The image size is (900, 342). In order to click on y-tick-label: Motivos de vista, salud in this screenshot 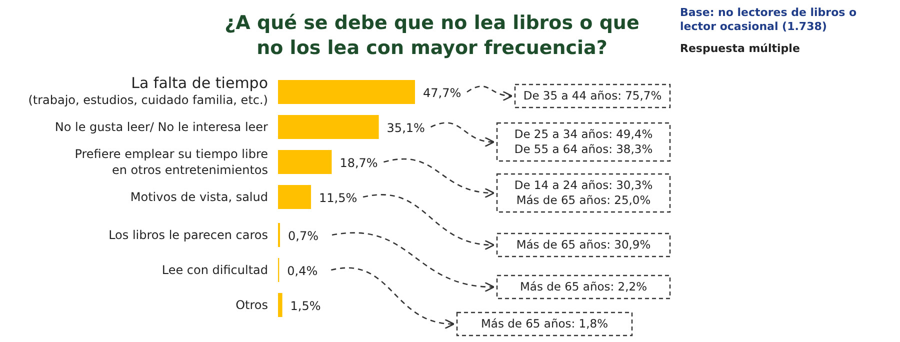, I will do `click(199, 197)`.